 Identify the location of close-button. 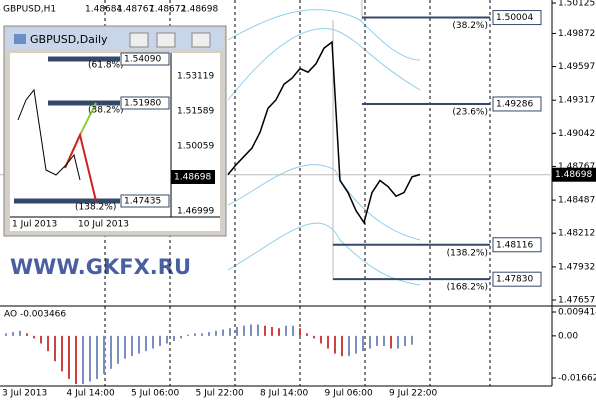
(201, 40).